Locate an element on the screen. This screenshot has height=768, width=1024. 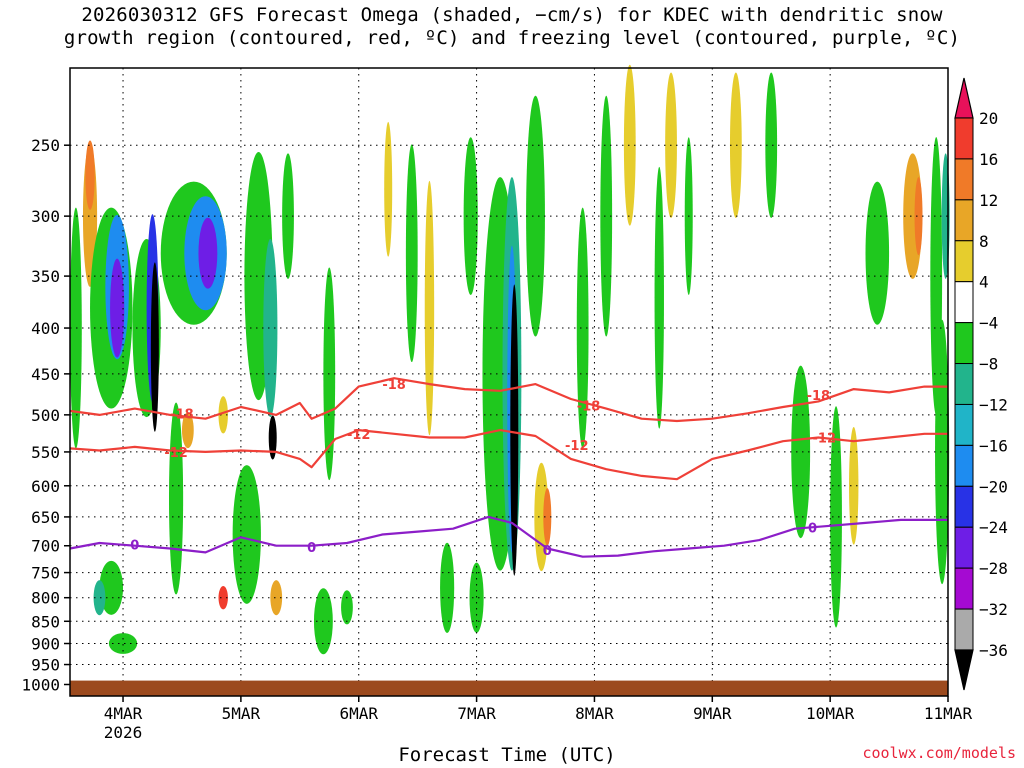
y-tick-label: 250 is located at coordinates (45, 145).